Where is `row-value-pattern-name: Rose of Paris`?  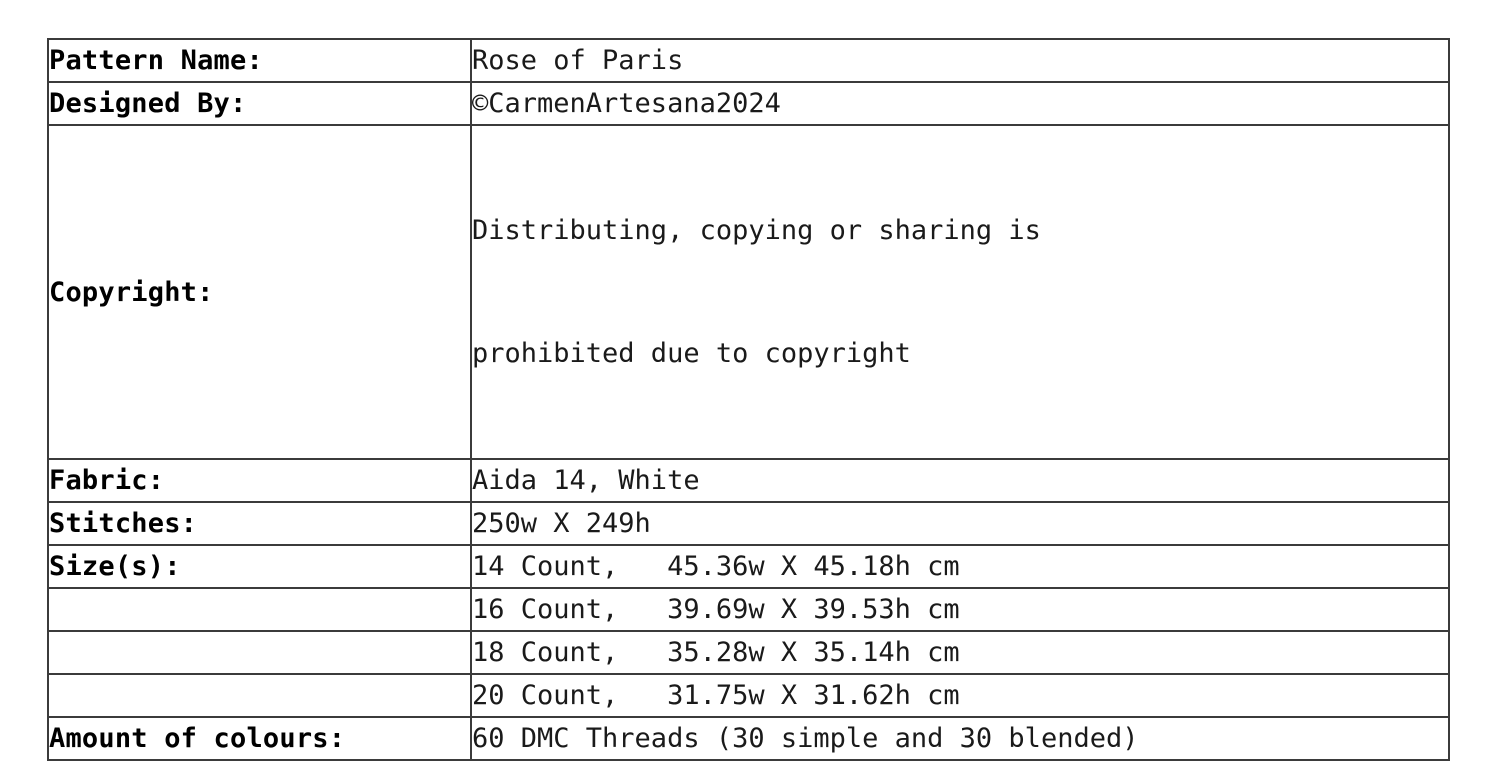
row-value-pattern-name: Rose of Paris is located at coordinates (960, 60).